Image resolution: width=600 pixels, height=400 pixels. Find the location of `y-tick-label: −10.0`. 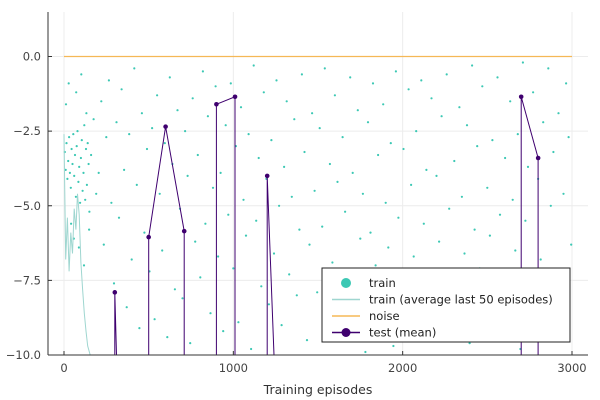

y-tick-label: −10.0 is located at coordinates (23, 355).